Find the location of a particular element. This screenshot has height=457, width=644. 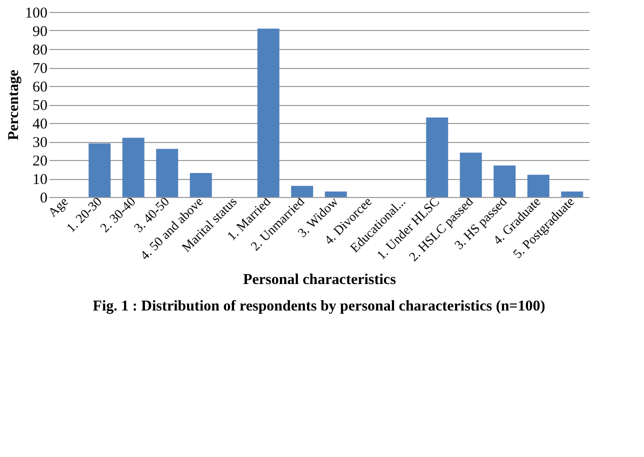

y-tick-label: 40 is located at coordinates (40, 124).